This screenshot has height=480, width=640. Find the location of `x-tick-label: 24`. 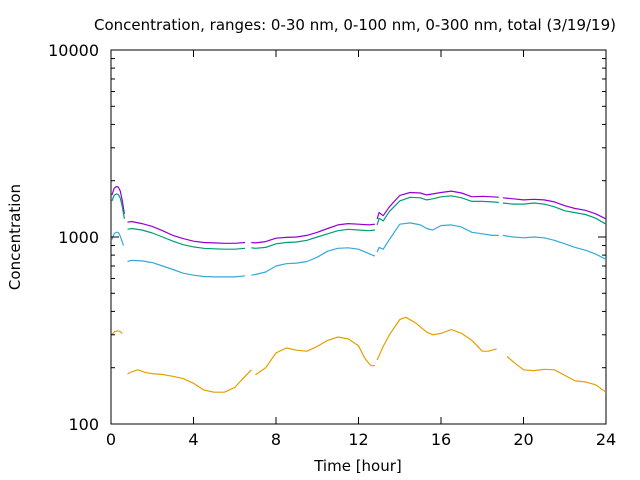

x-tick-label: 24 is located at coordinates (606, 439).